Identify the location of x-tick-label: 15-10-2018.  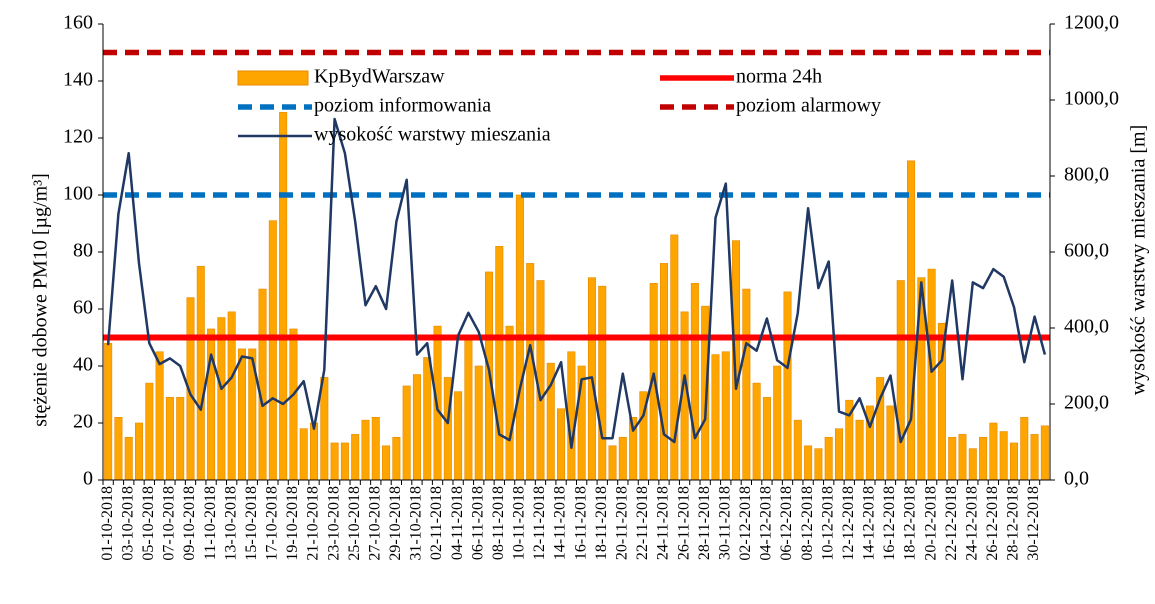
(251, 523).